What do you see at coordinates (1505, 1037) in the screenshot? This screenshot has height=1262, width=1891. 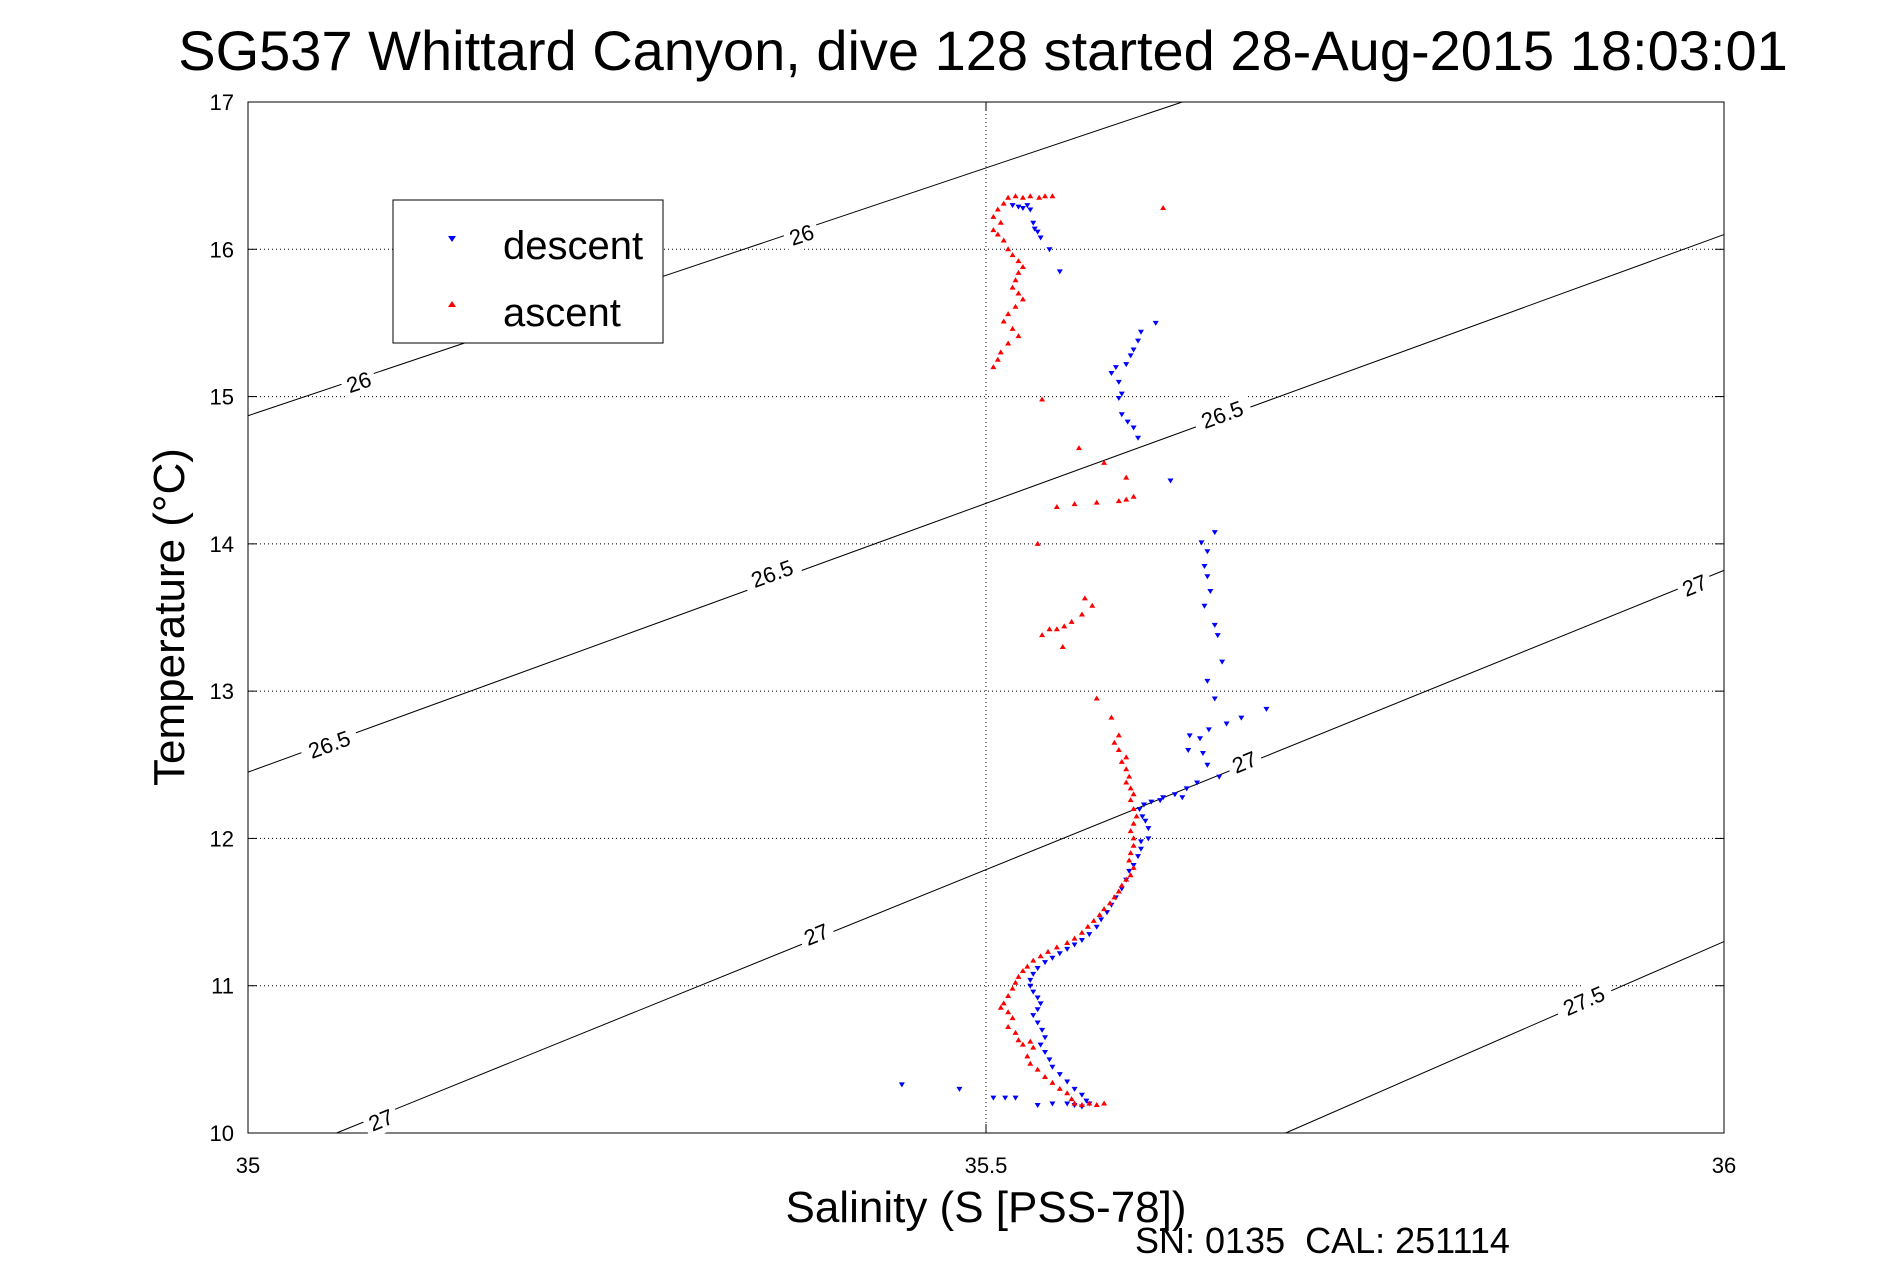 I see `contour-line` at bounding box center [1505, 1037].